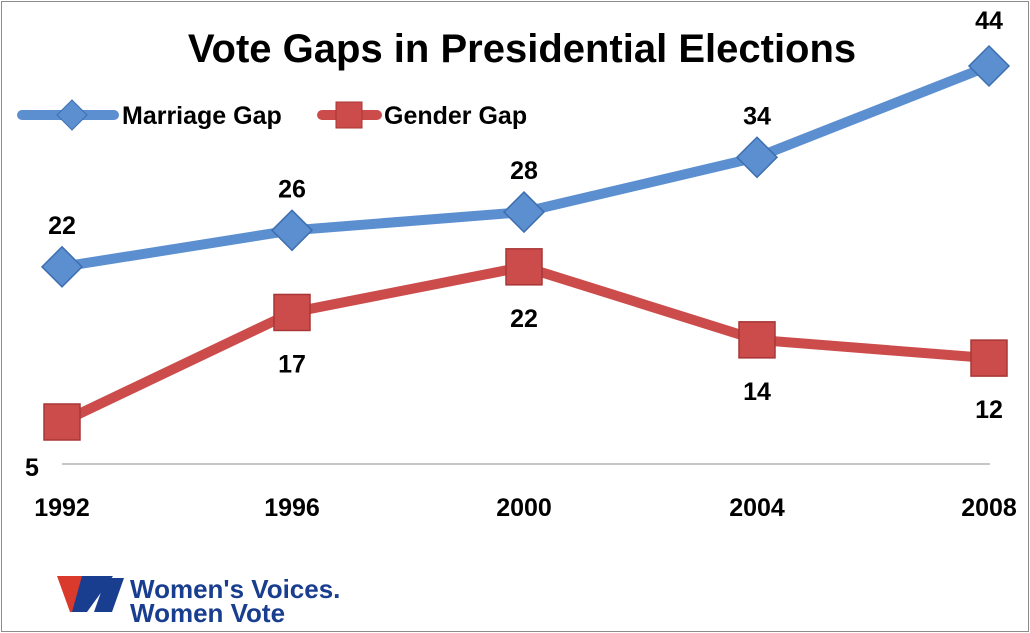  Describe the element at coordinates (757, 392) in the screenshot. I see `gender-gap-data-label: 14` at that location.